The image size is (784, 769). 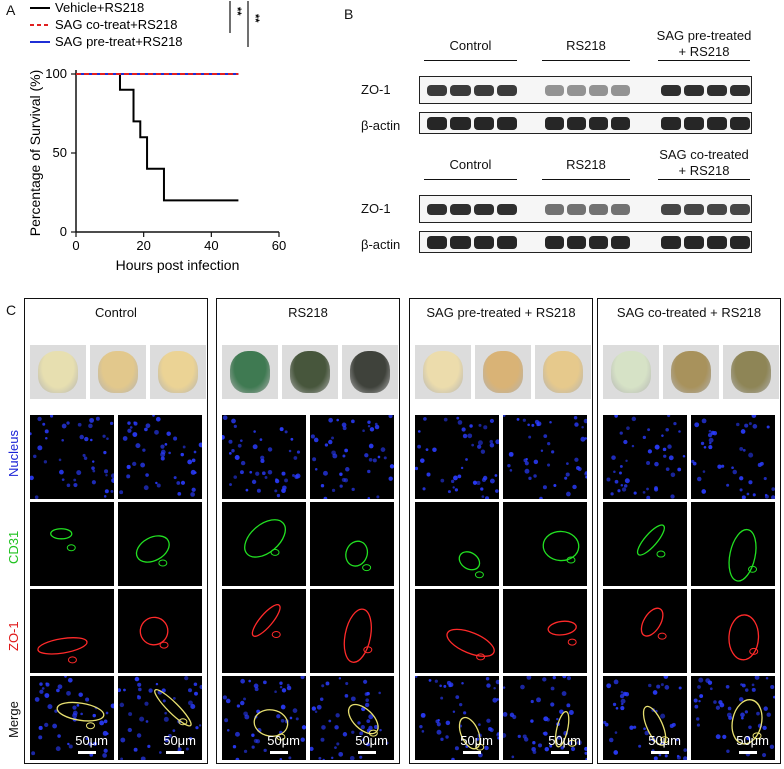 What do you see at coordinates (585, 90) in the screenshot?
I see `blot-top-strip` at bounding box center [585, 90].